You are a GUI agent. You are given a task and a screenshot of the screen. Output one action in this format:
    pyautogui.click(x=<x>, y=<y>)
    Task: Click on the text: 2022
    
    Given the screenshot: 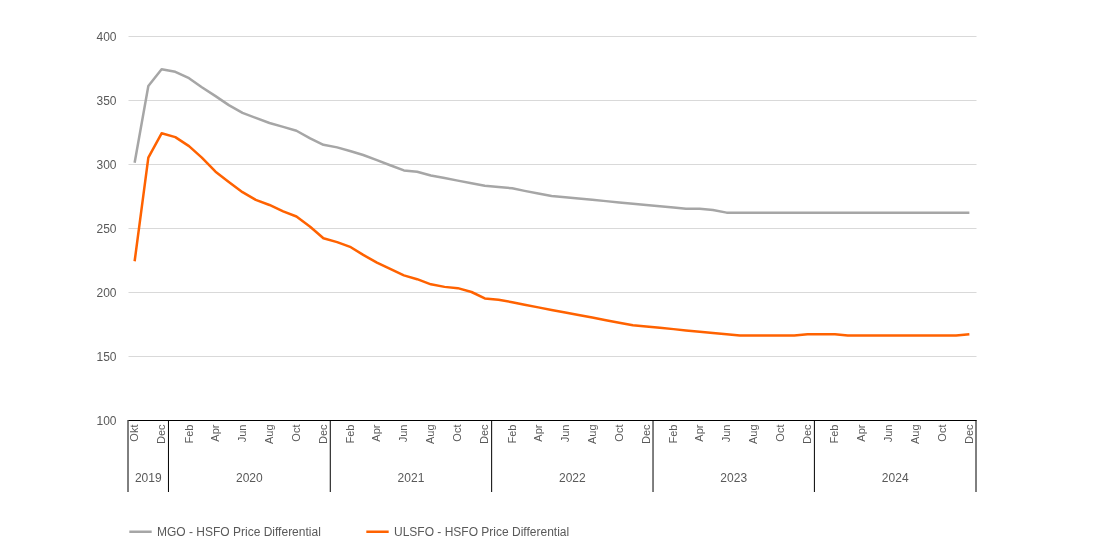 What is the action you would take?
    pyautogui.click(x=572, y=478)
    